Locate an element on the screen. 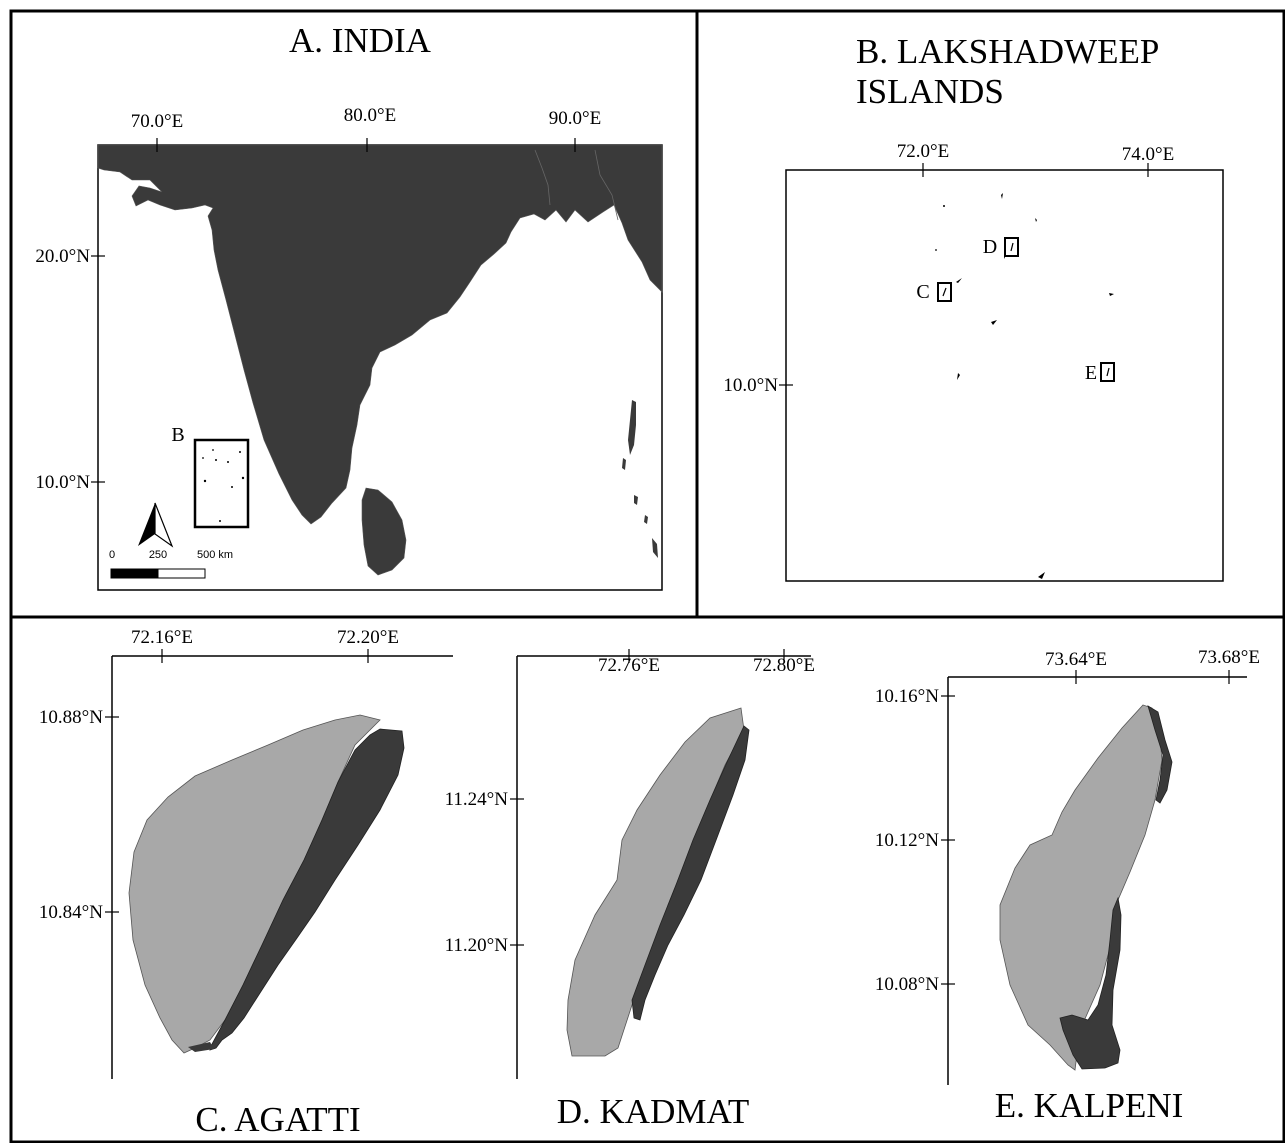 The height and width of the screenshot is (1143, 1285). inset-box-d: D is located at coordinates (1001, 247).